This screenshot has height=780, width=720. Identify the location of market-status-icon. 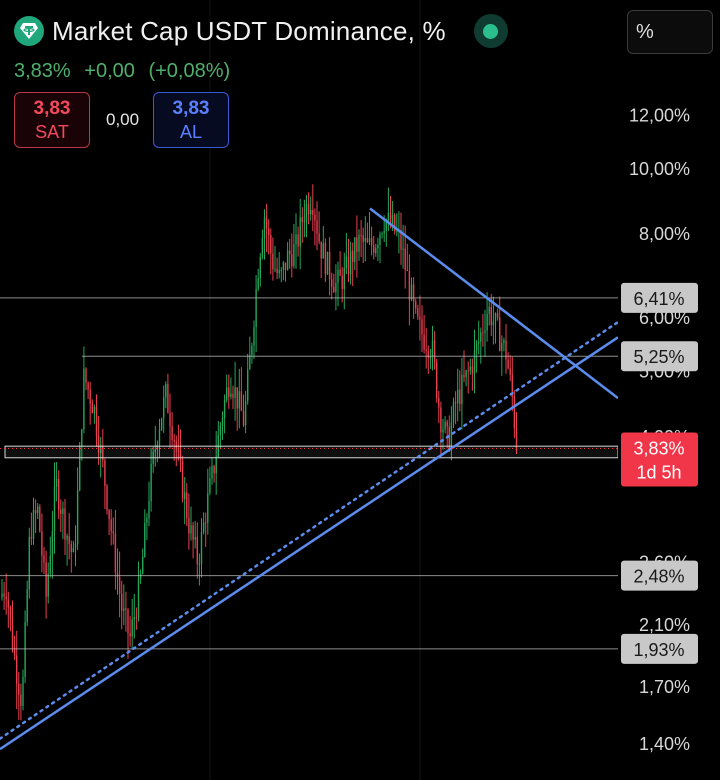
(490, 31).